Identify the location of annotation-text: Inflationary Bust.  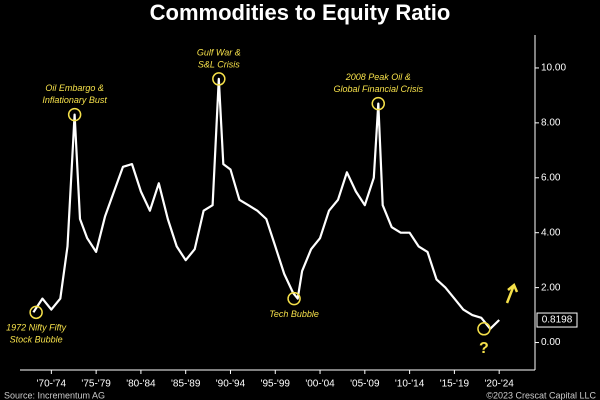
(74, 100).